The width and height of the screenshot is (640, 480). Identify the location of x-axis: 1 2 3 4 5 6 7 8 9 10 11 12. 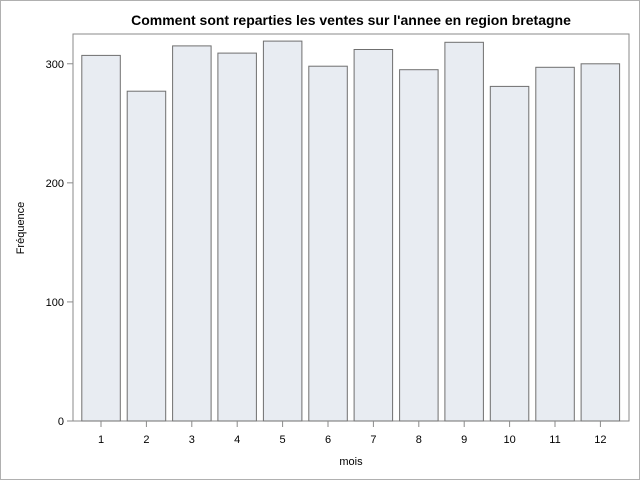
(352, 433).